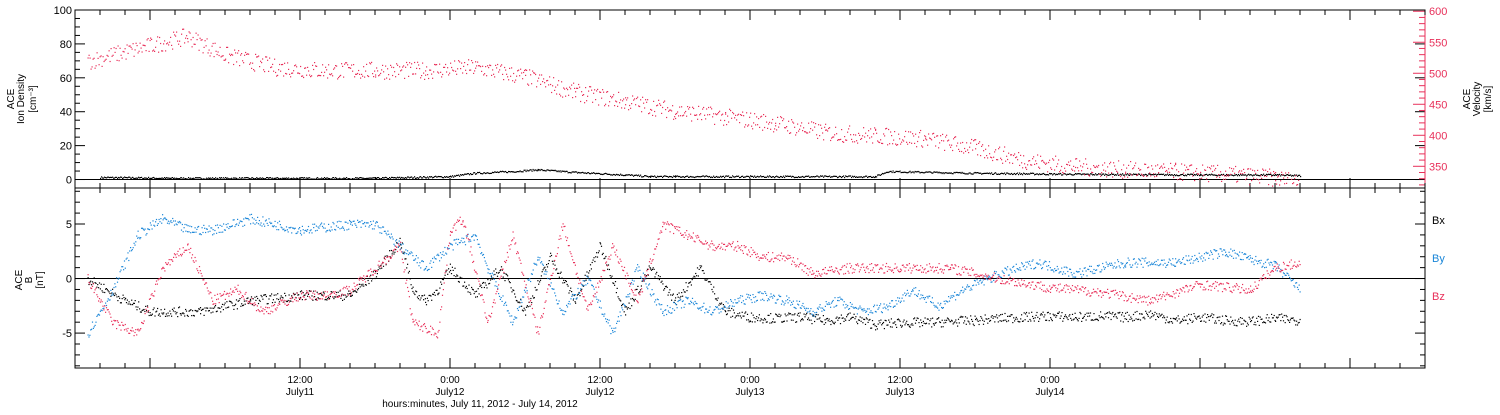  Describe the element at coordinates (899, 380) in the screenshot. I see `x-tick-time-label: 12:00` at that location.